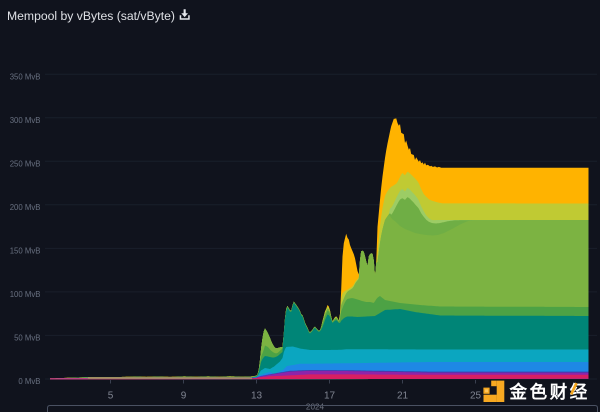 The height and width of the screenshot is (412, 600). I want to click on svg-text: 350 MvB, so click(25, 76).